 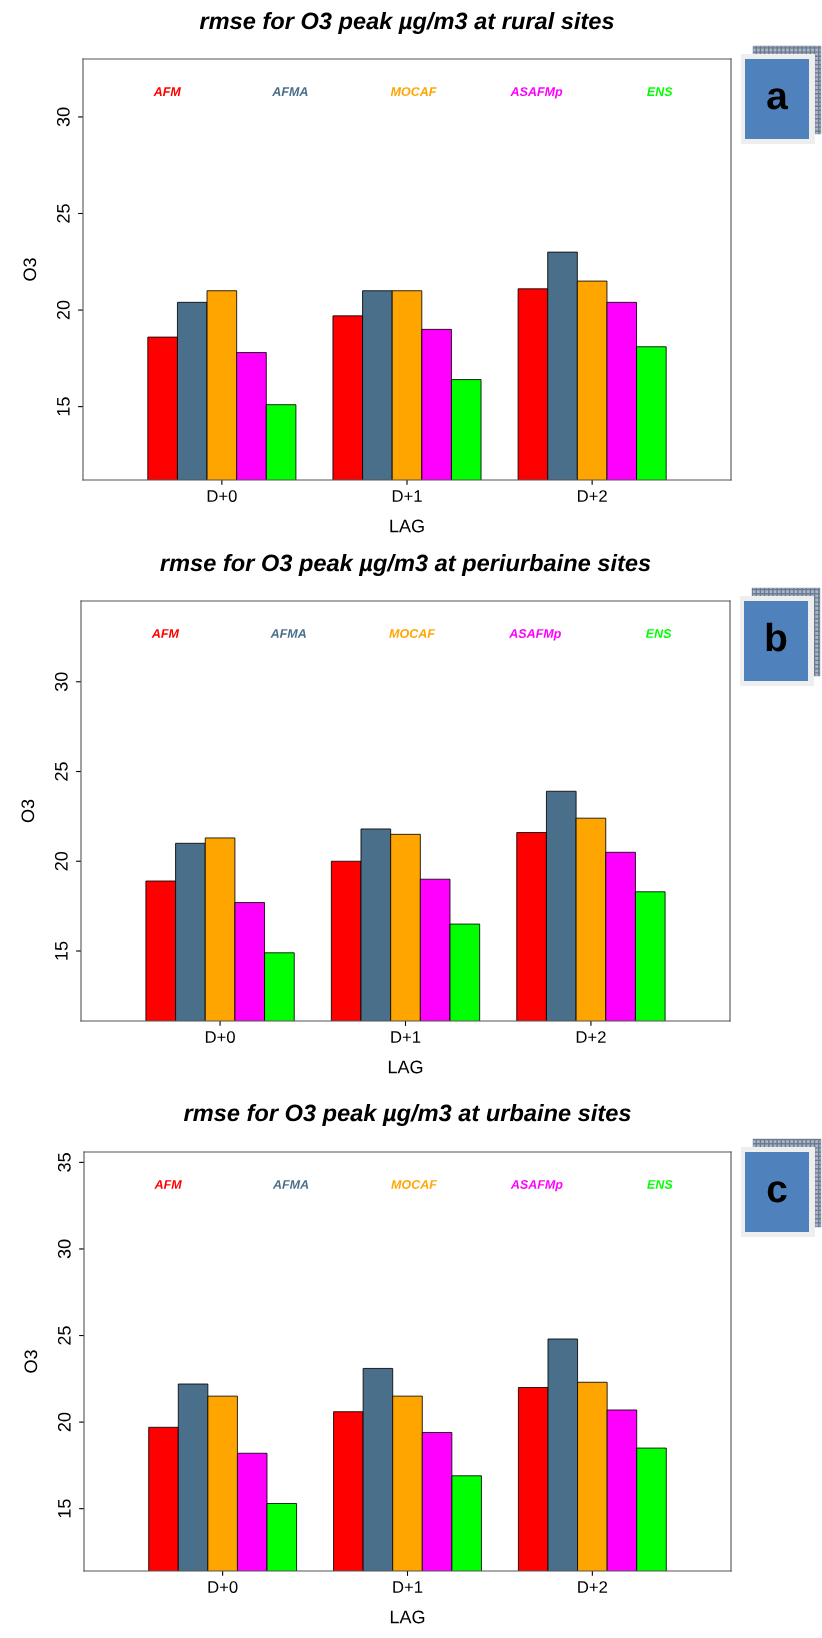 What do you see at coordinates (778, 99) in the screenshot?
I see `text: a` at bounding box center [778, 99].